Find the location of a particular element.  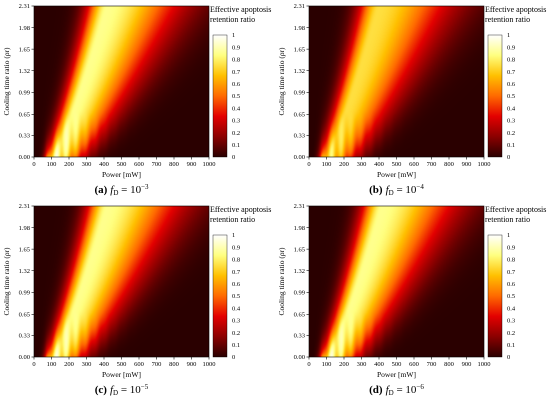

panel-caption: (c) fD = 10−5 is located at coordinates (122, 390).